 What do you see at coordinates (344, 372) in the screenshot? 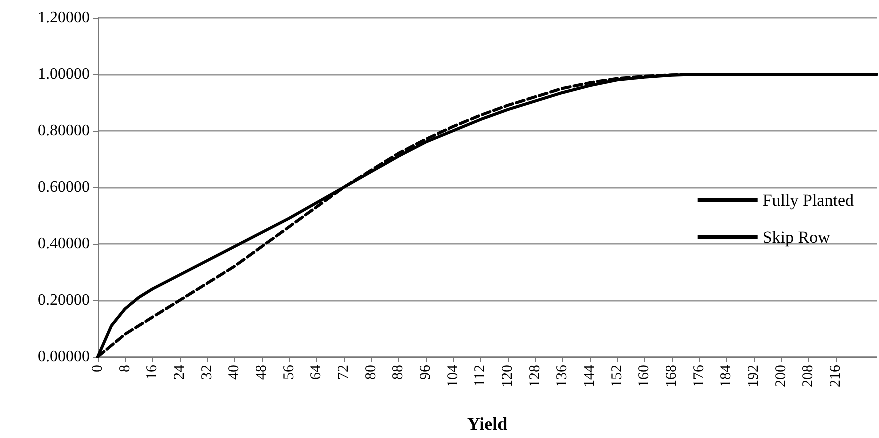
I see `x-tick-label: 72` at bounding box center [344, 372].